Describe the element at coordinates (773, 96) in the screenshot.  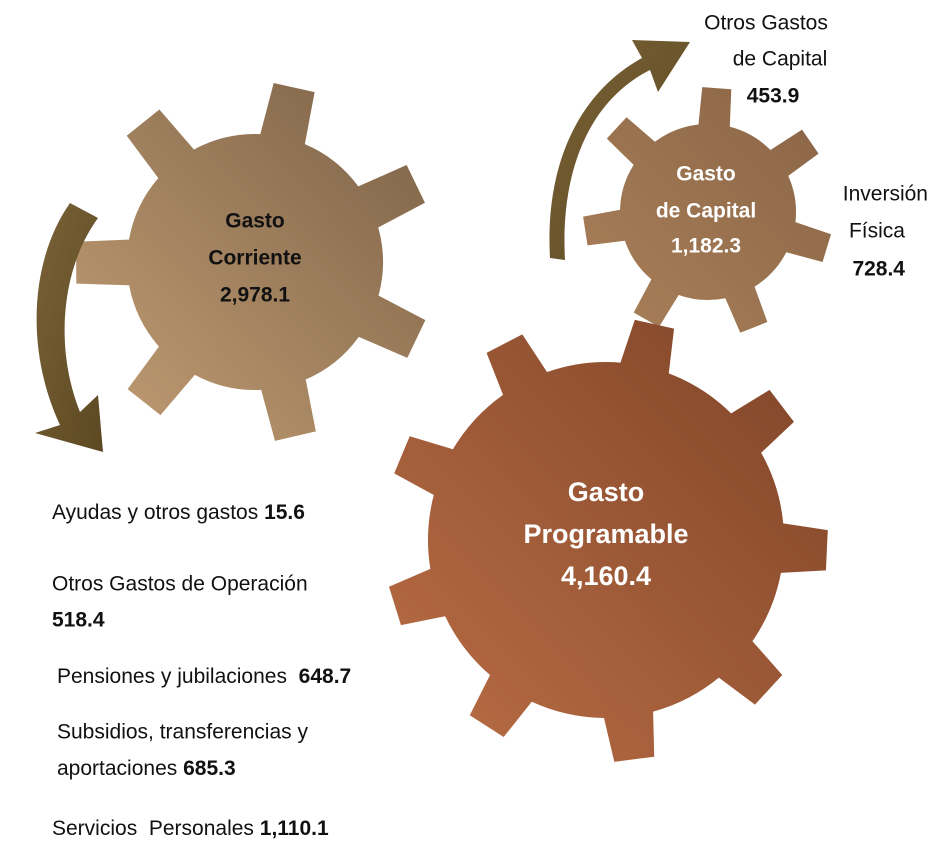
I see `annotation-value: 453.9` at that location.